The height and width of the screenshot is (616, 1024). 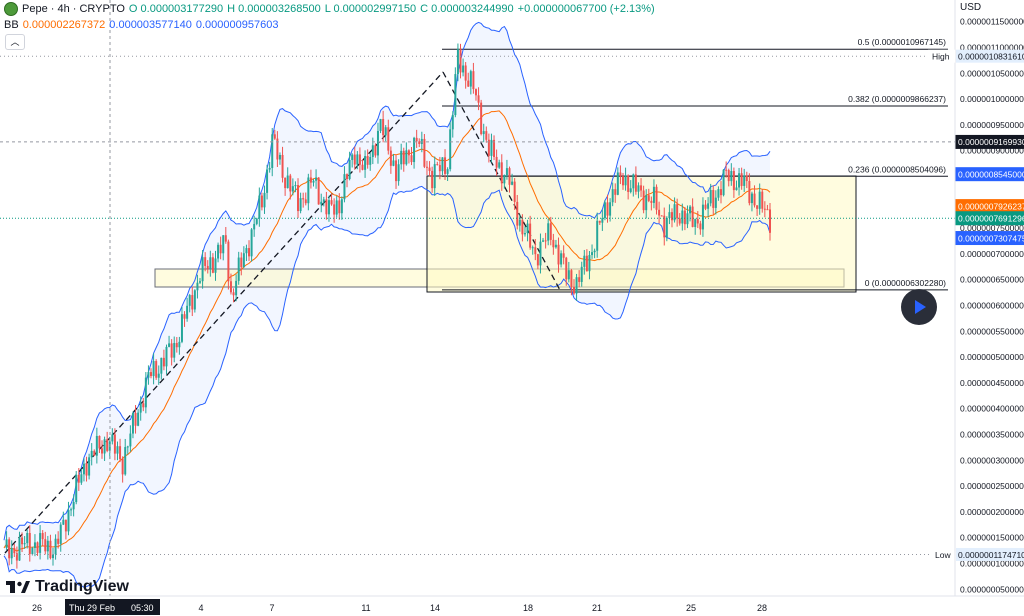 I want to click on currency-label: USD, so click(x=971, y=7).